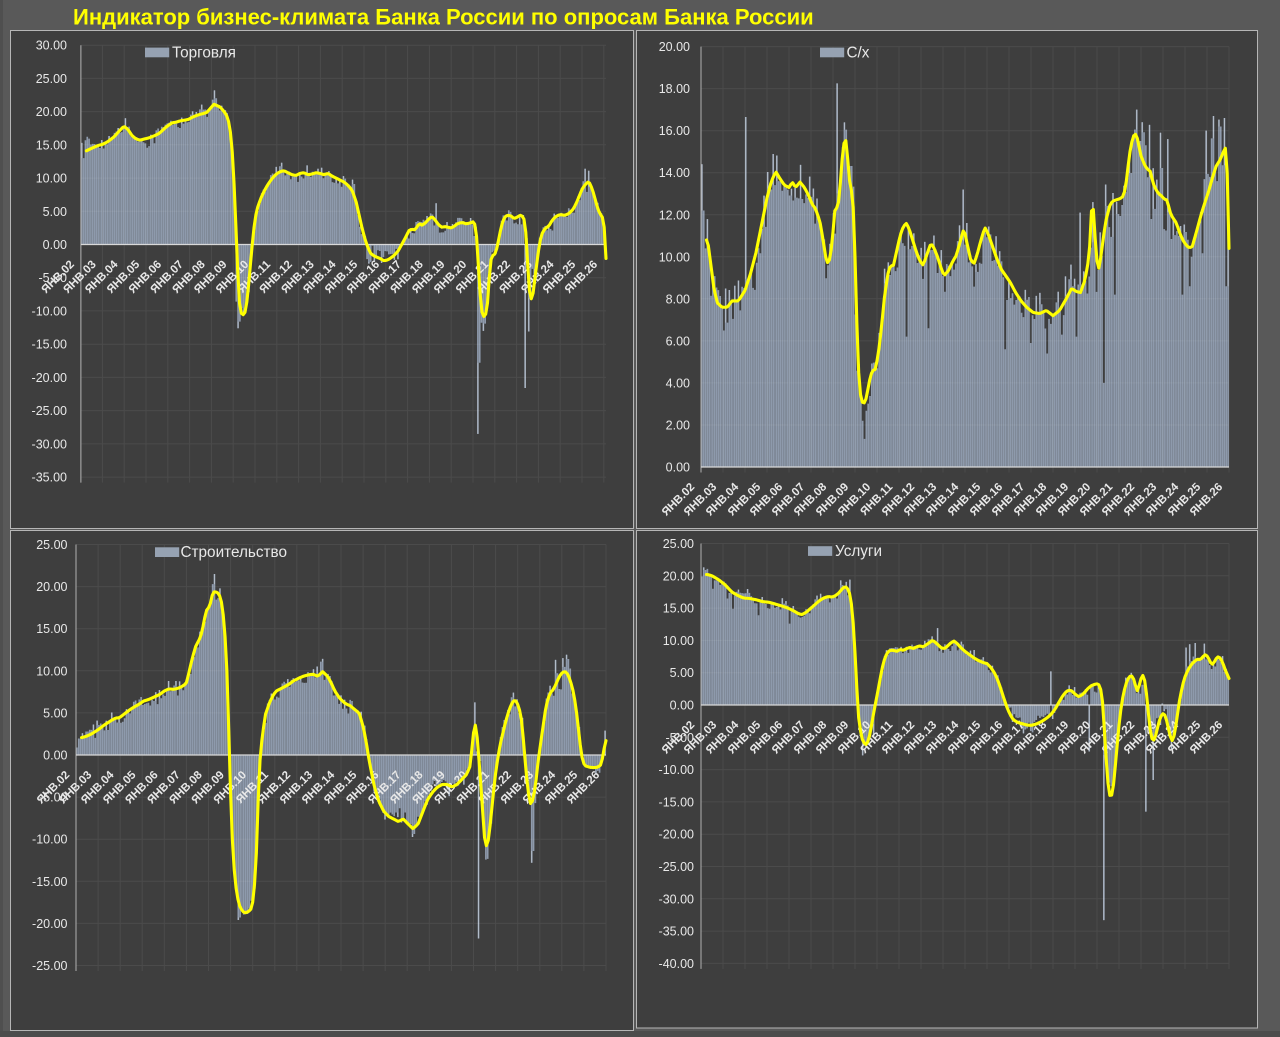  Describe the element at coordinates (678, 383) in the screenshot. I see `svg-text: 4.00` at that location.